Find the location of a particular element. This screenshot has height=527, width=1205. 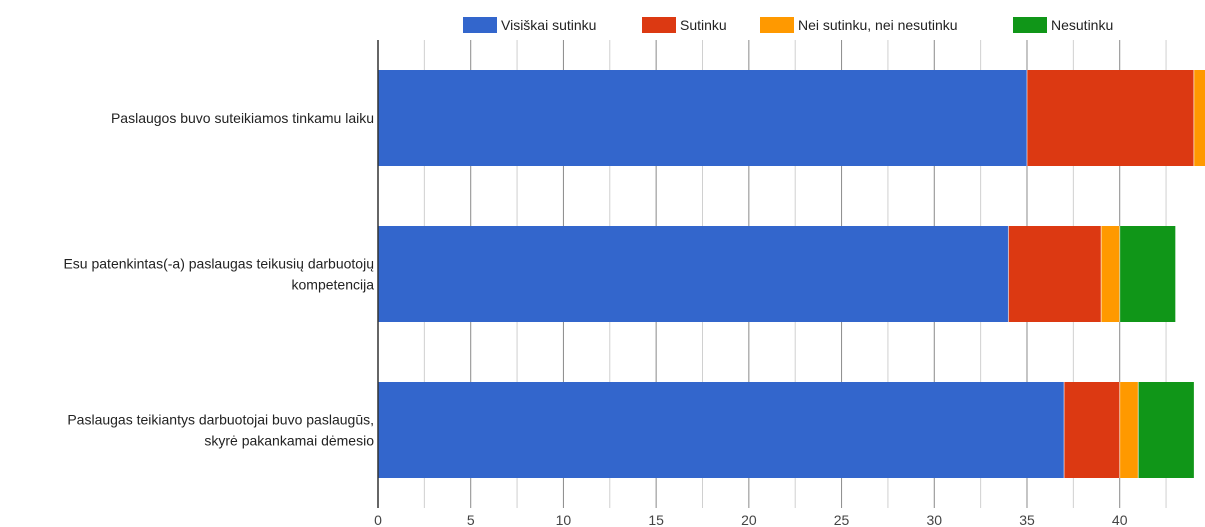

x-tick-label-30: 30 is located at coordinates (934, 519).